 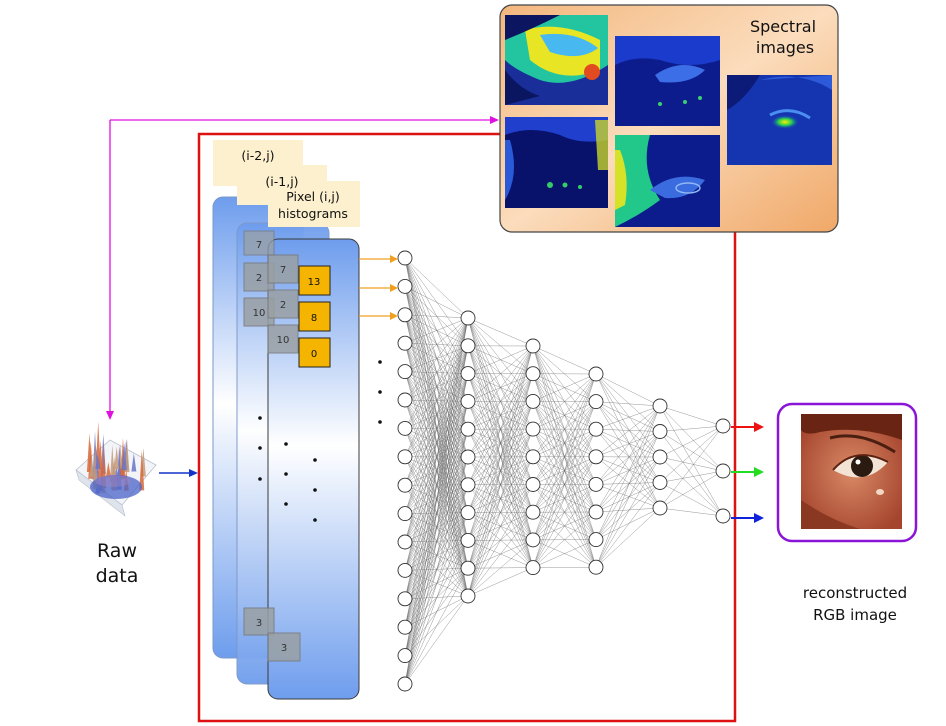 What do you see at coordinates (855, 615) in the screenshot?
I see `output-label-line2: RGB image` at bounding box center [855, 615].